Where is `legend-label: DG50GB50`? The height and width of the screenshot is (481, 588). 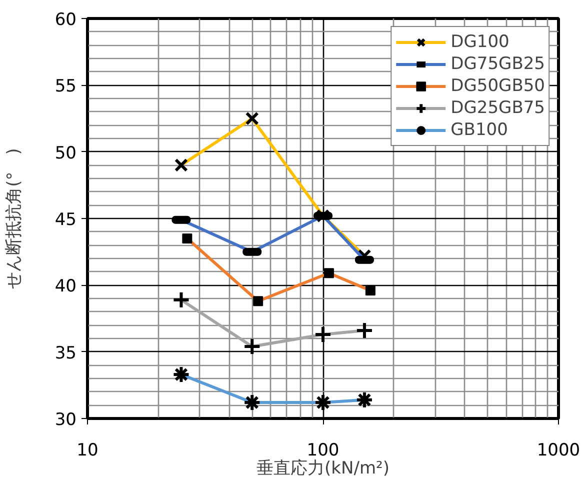
legend-label: DG50GB50 is located at coordinates (497, 86).